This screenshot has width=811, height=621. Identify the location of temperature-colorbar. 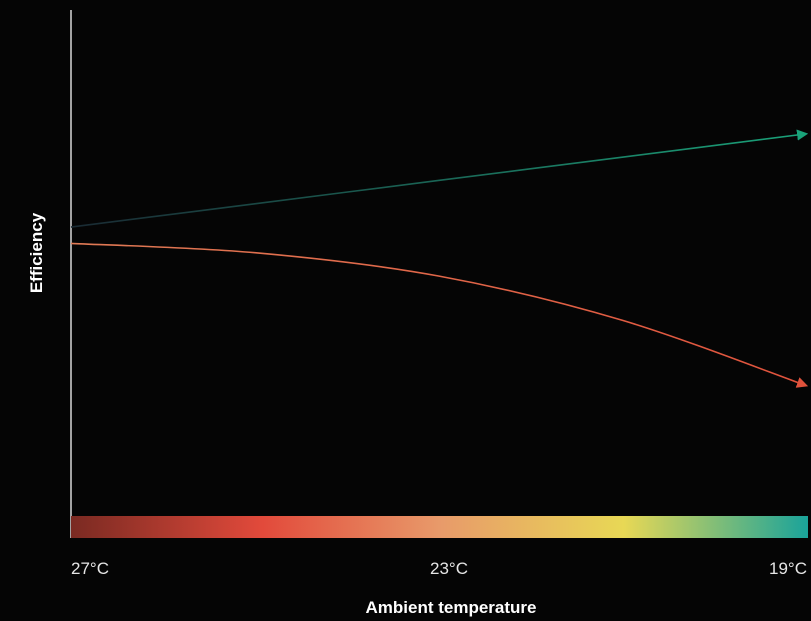
(439, 527).